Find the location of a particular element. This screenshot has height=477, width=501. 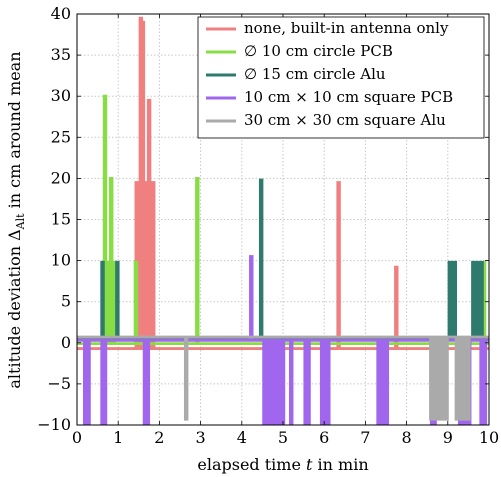

x-tick-label: 6 is located at coordinates (324, 437).